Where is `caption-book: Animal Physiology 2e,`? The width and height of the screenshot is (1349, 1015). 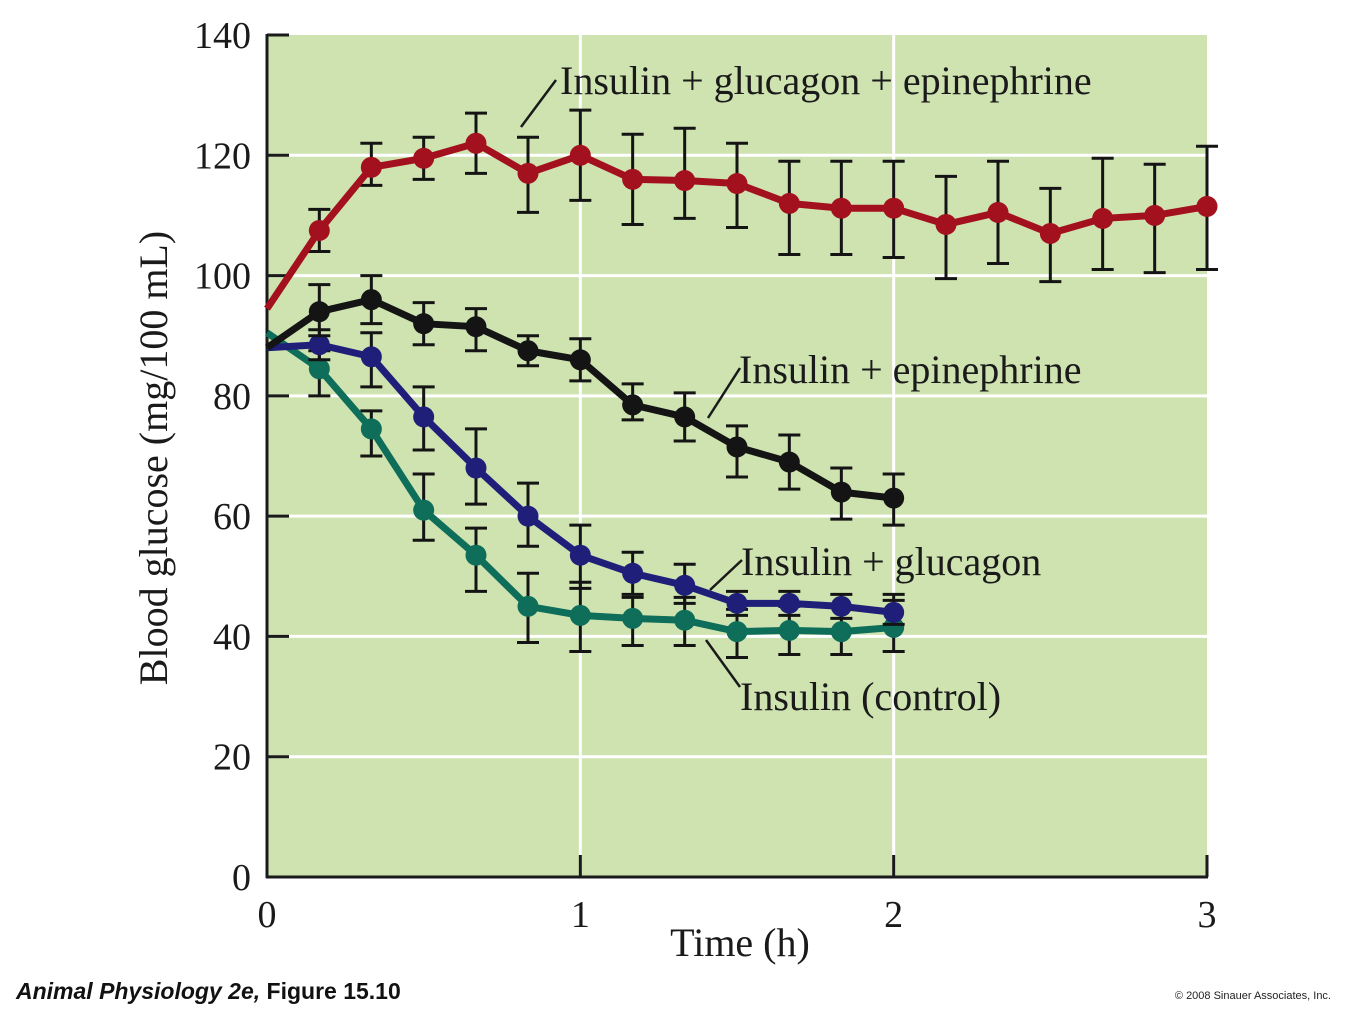
caption-book: Animal Physiology 2e, is located at coordinates (138, 991).